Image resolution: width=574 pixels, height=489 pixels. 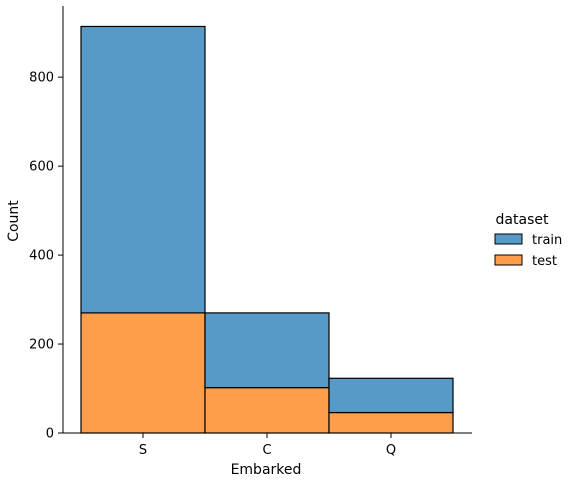 What do you see at coordinates (41, 256) in the screenshot?
I see `y-tick-label: 400` at bounding box center [41, 256].